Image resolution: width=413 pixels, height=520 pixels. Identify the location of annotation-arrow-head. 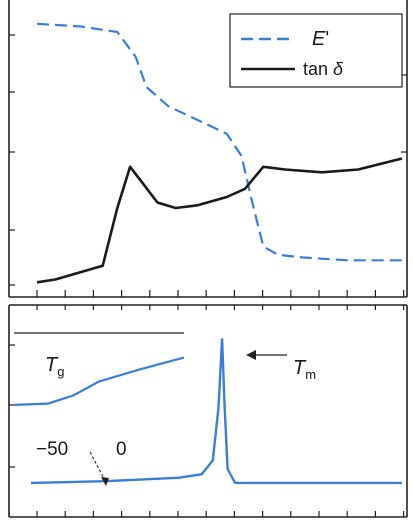
(105, 481).